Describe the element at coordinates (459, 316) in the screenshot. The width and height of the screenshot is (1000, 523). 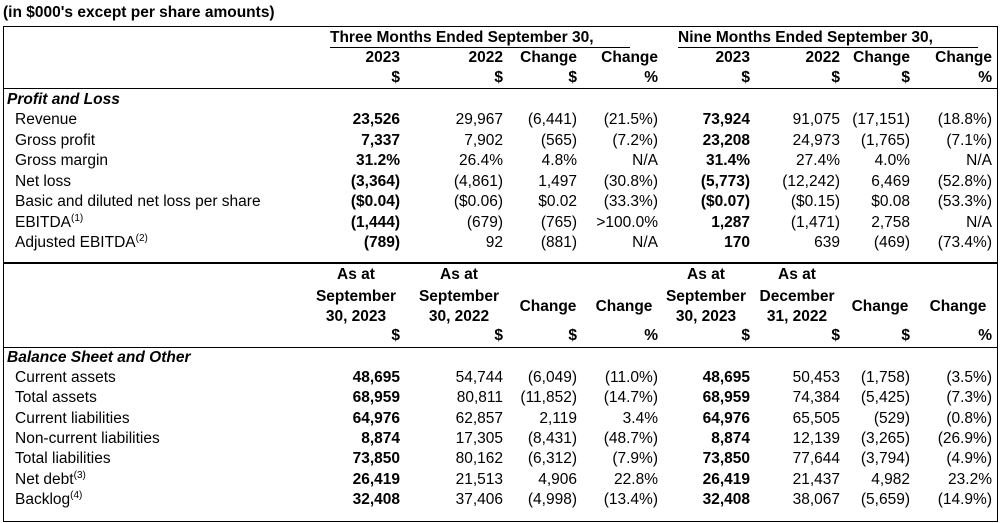
I see `header-period-date: 30, 2022` at that location.